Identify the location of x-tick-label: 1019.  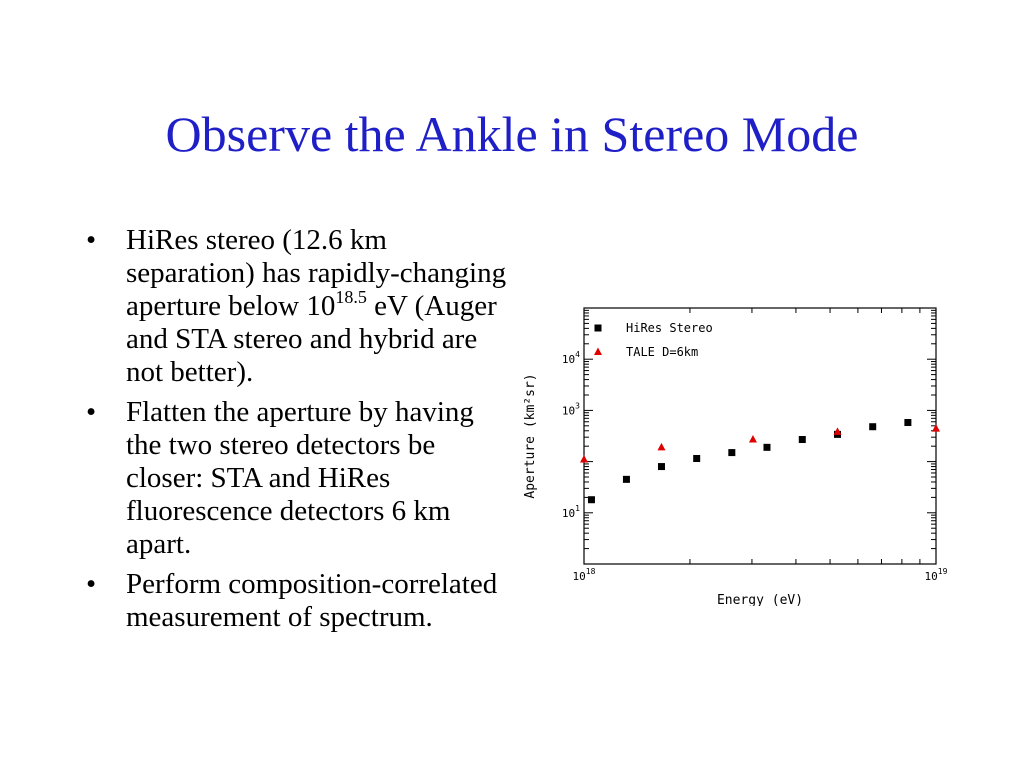
(936, 575).